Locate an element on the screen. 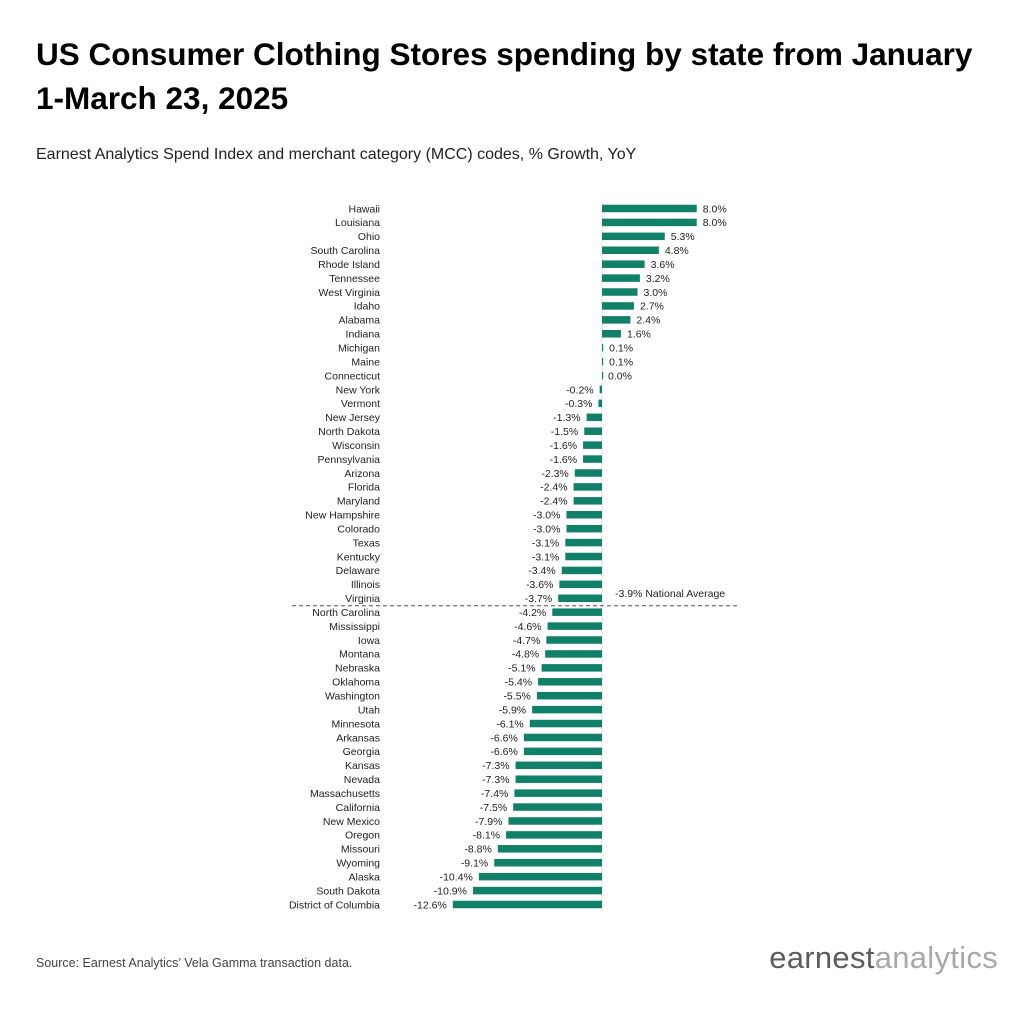 The width and height of the screenshot is (1024, 1024). category-label: New York is located at coordinates (358, 390).